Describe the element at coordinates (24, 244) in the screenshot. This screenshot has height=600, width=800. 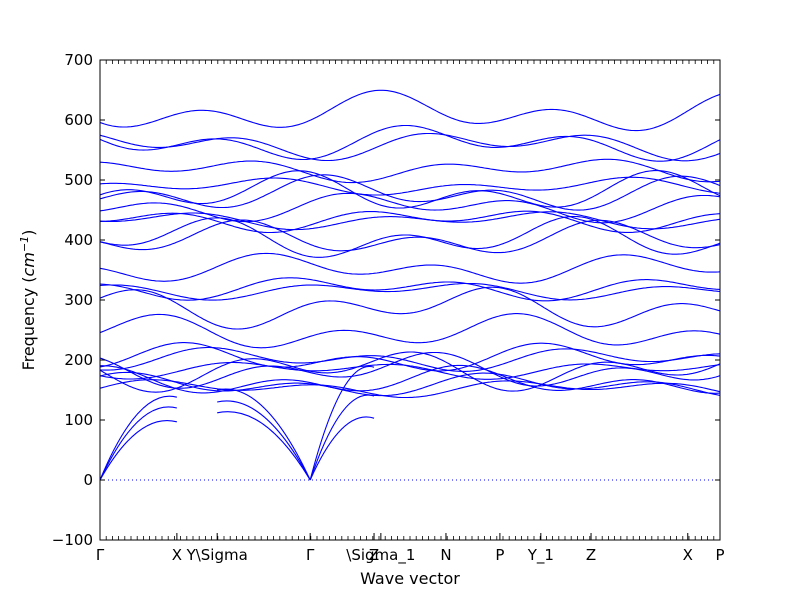
I see `y-axis-unit-exponent: −1` at that location.